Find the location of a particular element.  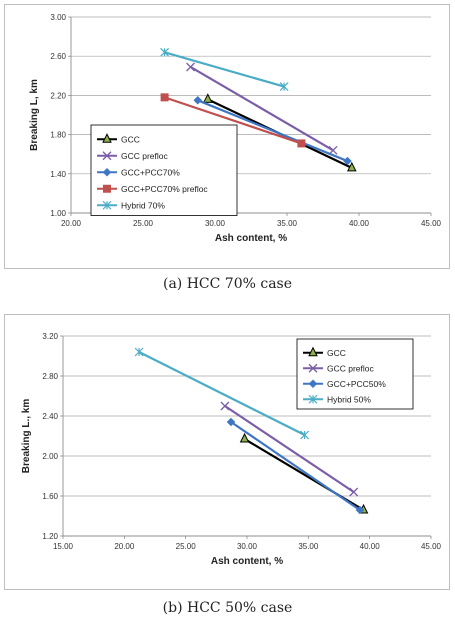

y-tick-label: 1.60 is located at coordinates (50, 496).